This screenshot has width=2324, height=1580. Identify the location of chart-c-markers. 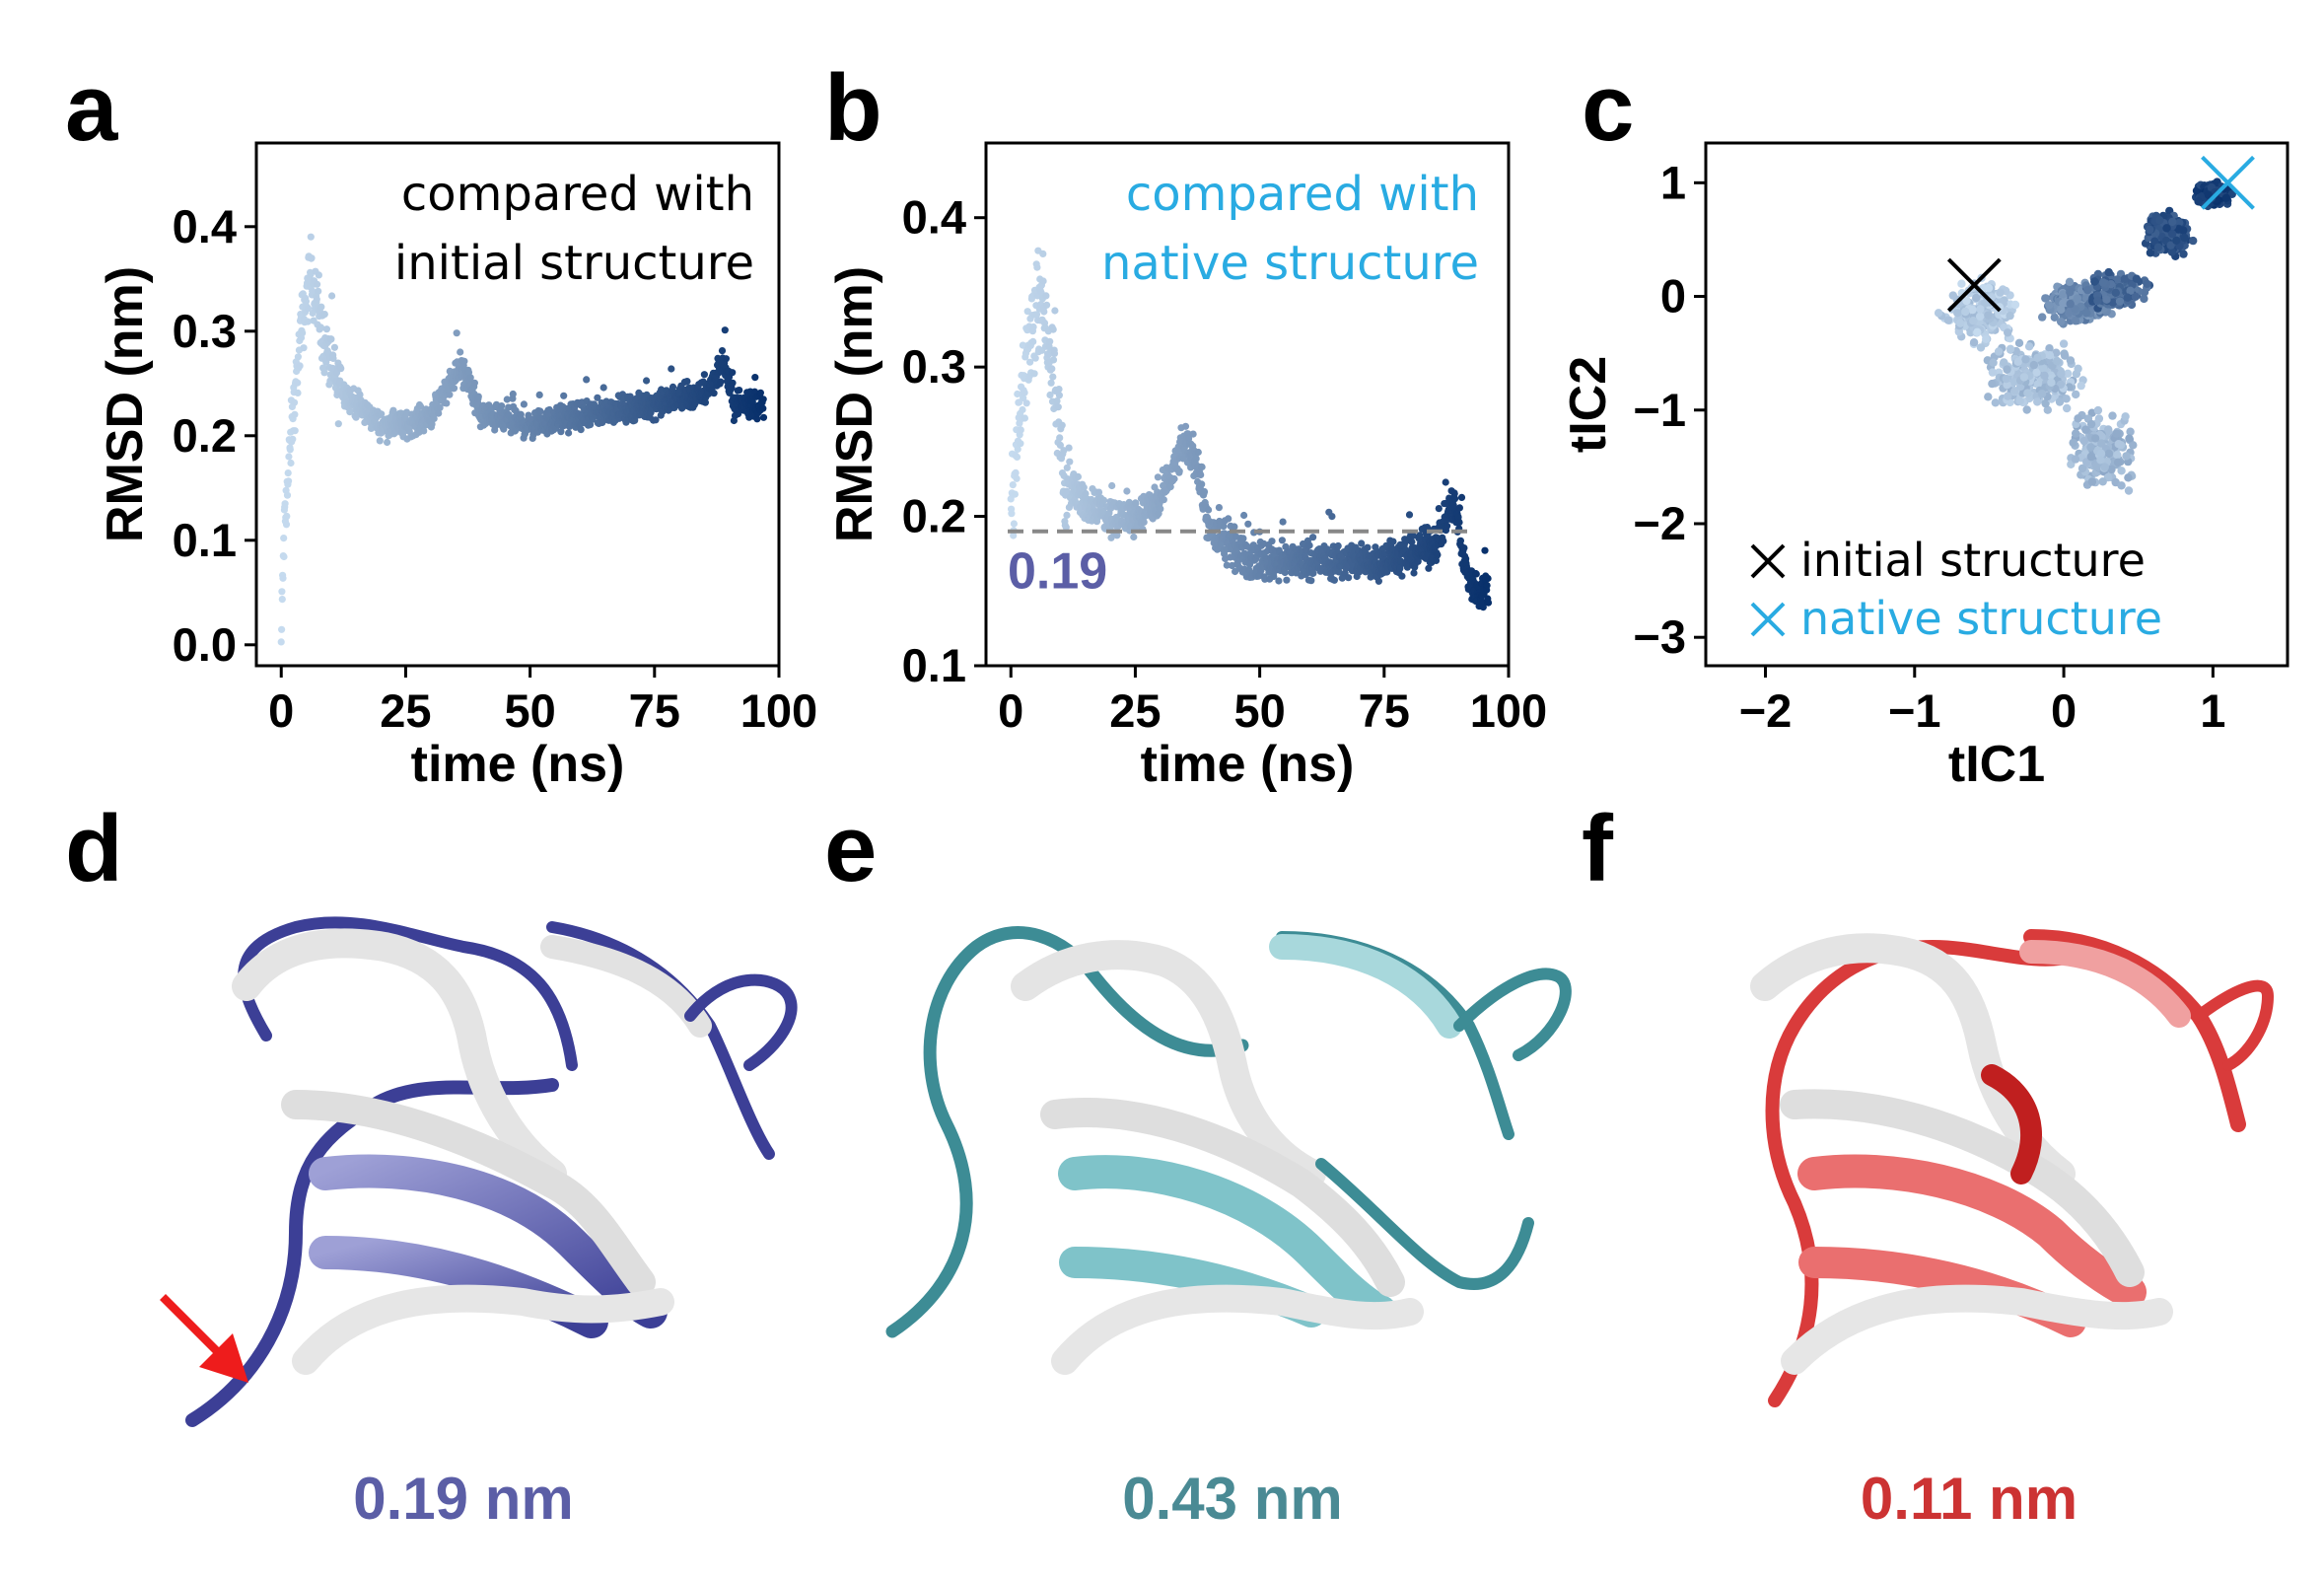
(2100, 234).